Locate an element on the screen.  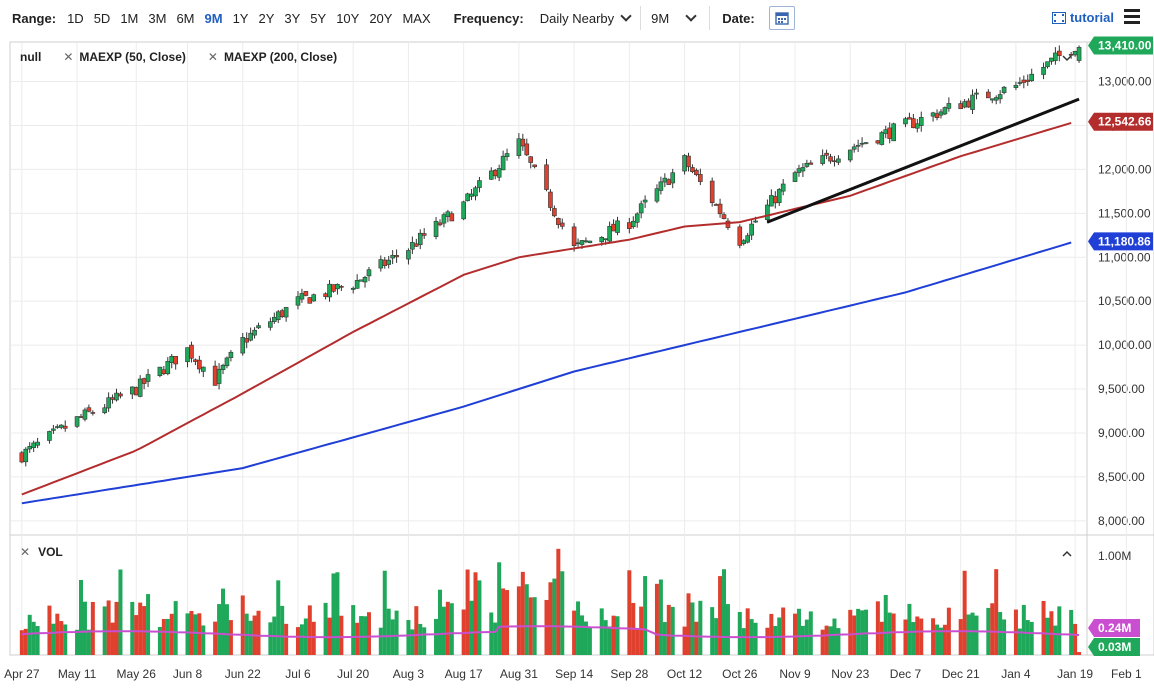
calendar-button is located at coordinates (781, 18).